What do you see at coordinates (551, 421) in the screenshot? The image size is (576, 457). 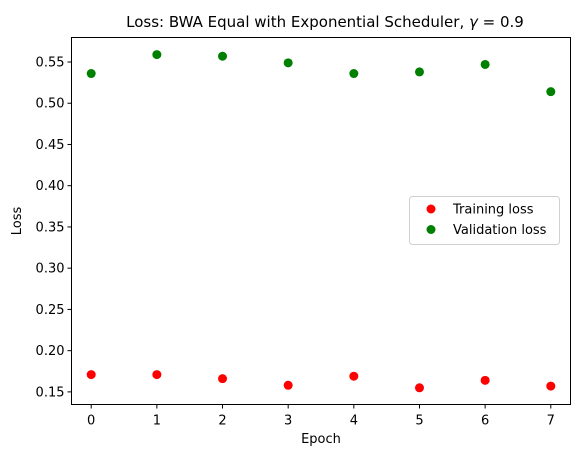 I see `x-tick-label: 7` at bounding box center [551, 421].